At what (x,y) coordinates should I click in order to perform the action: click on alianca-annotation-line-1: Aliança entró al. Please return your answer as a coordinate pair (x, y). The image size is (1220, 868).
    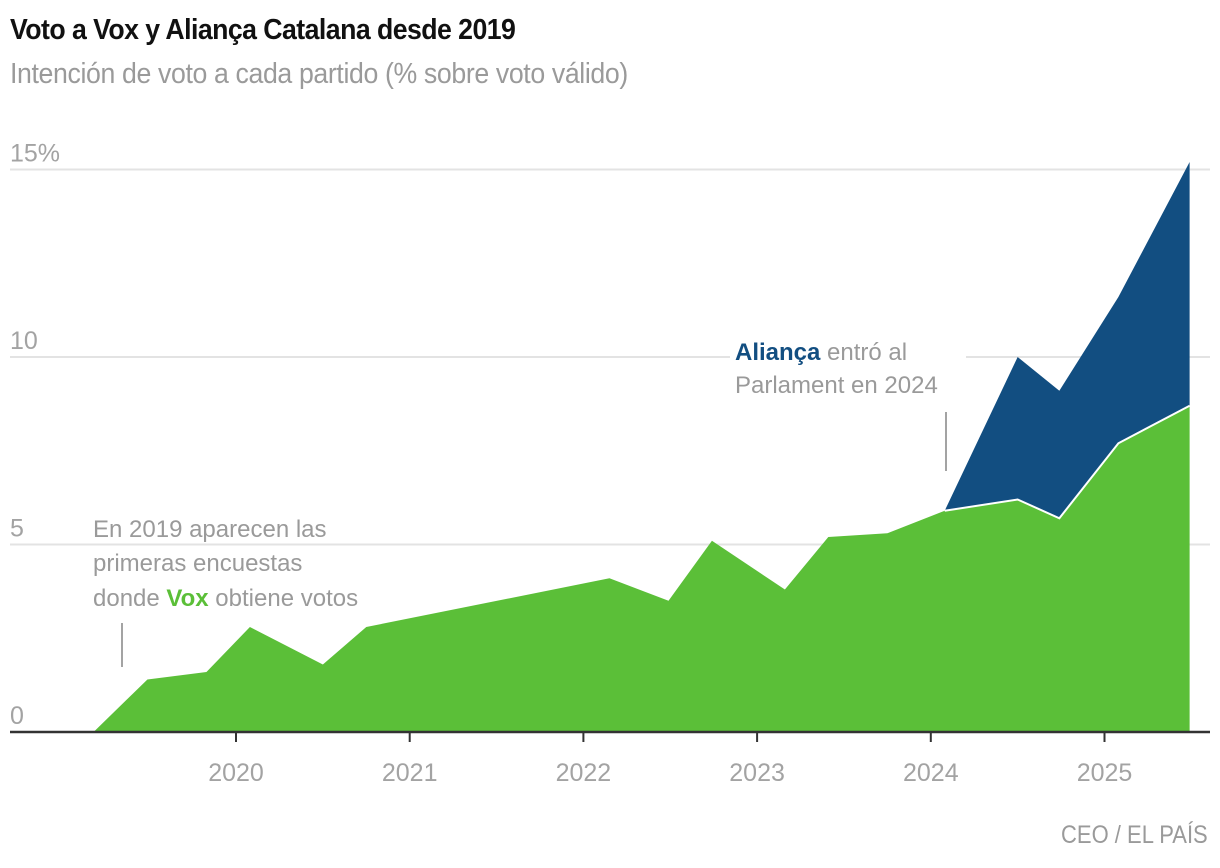
    Looking at the image, I should click on (821, 352).